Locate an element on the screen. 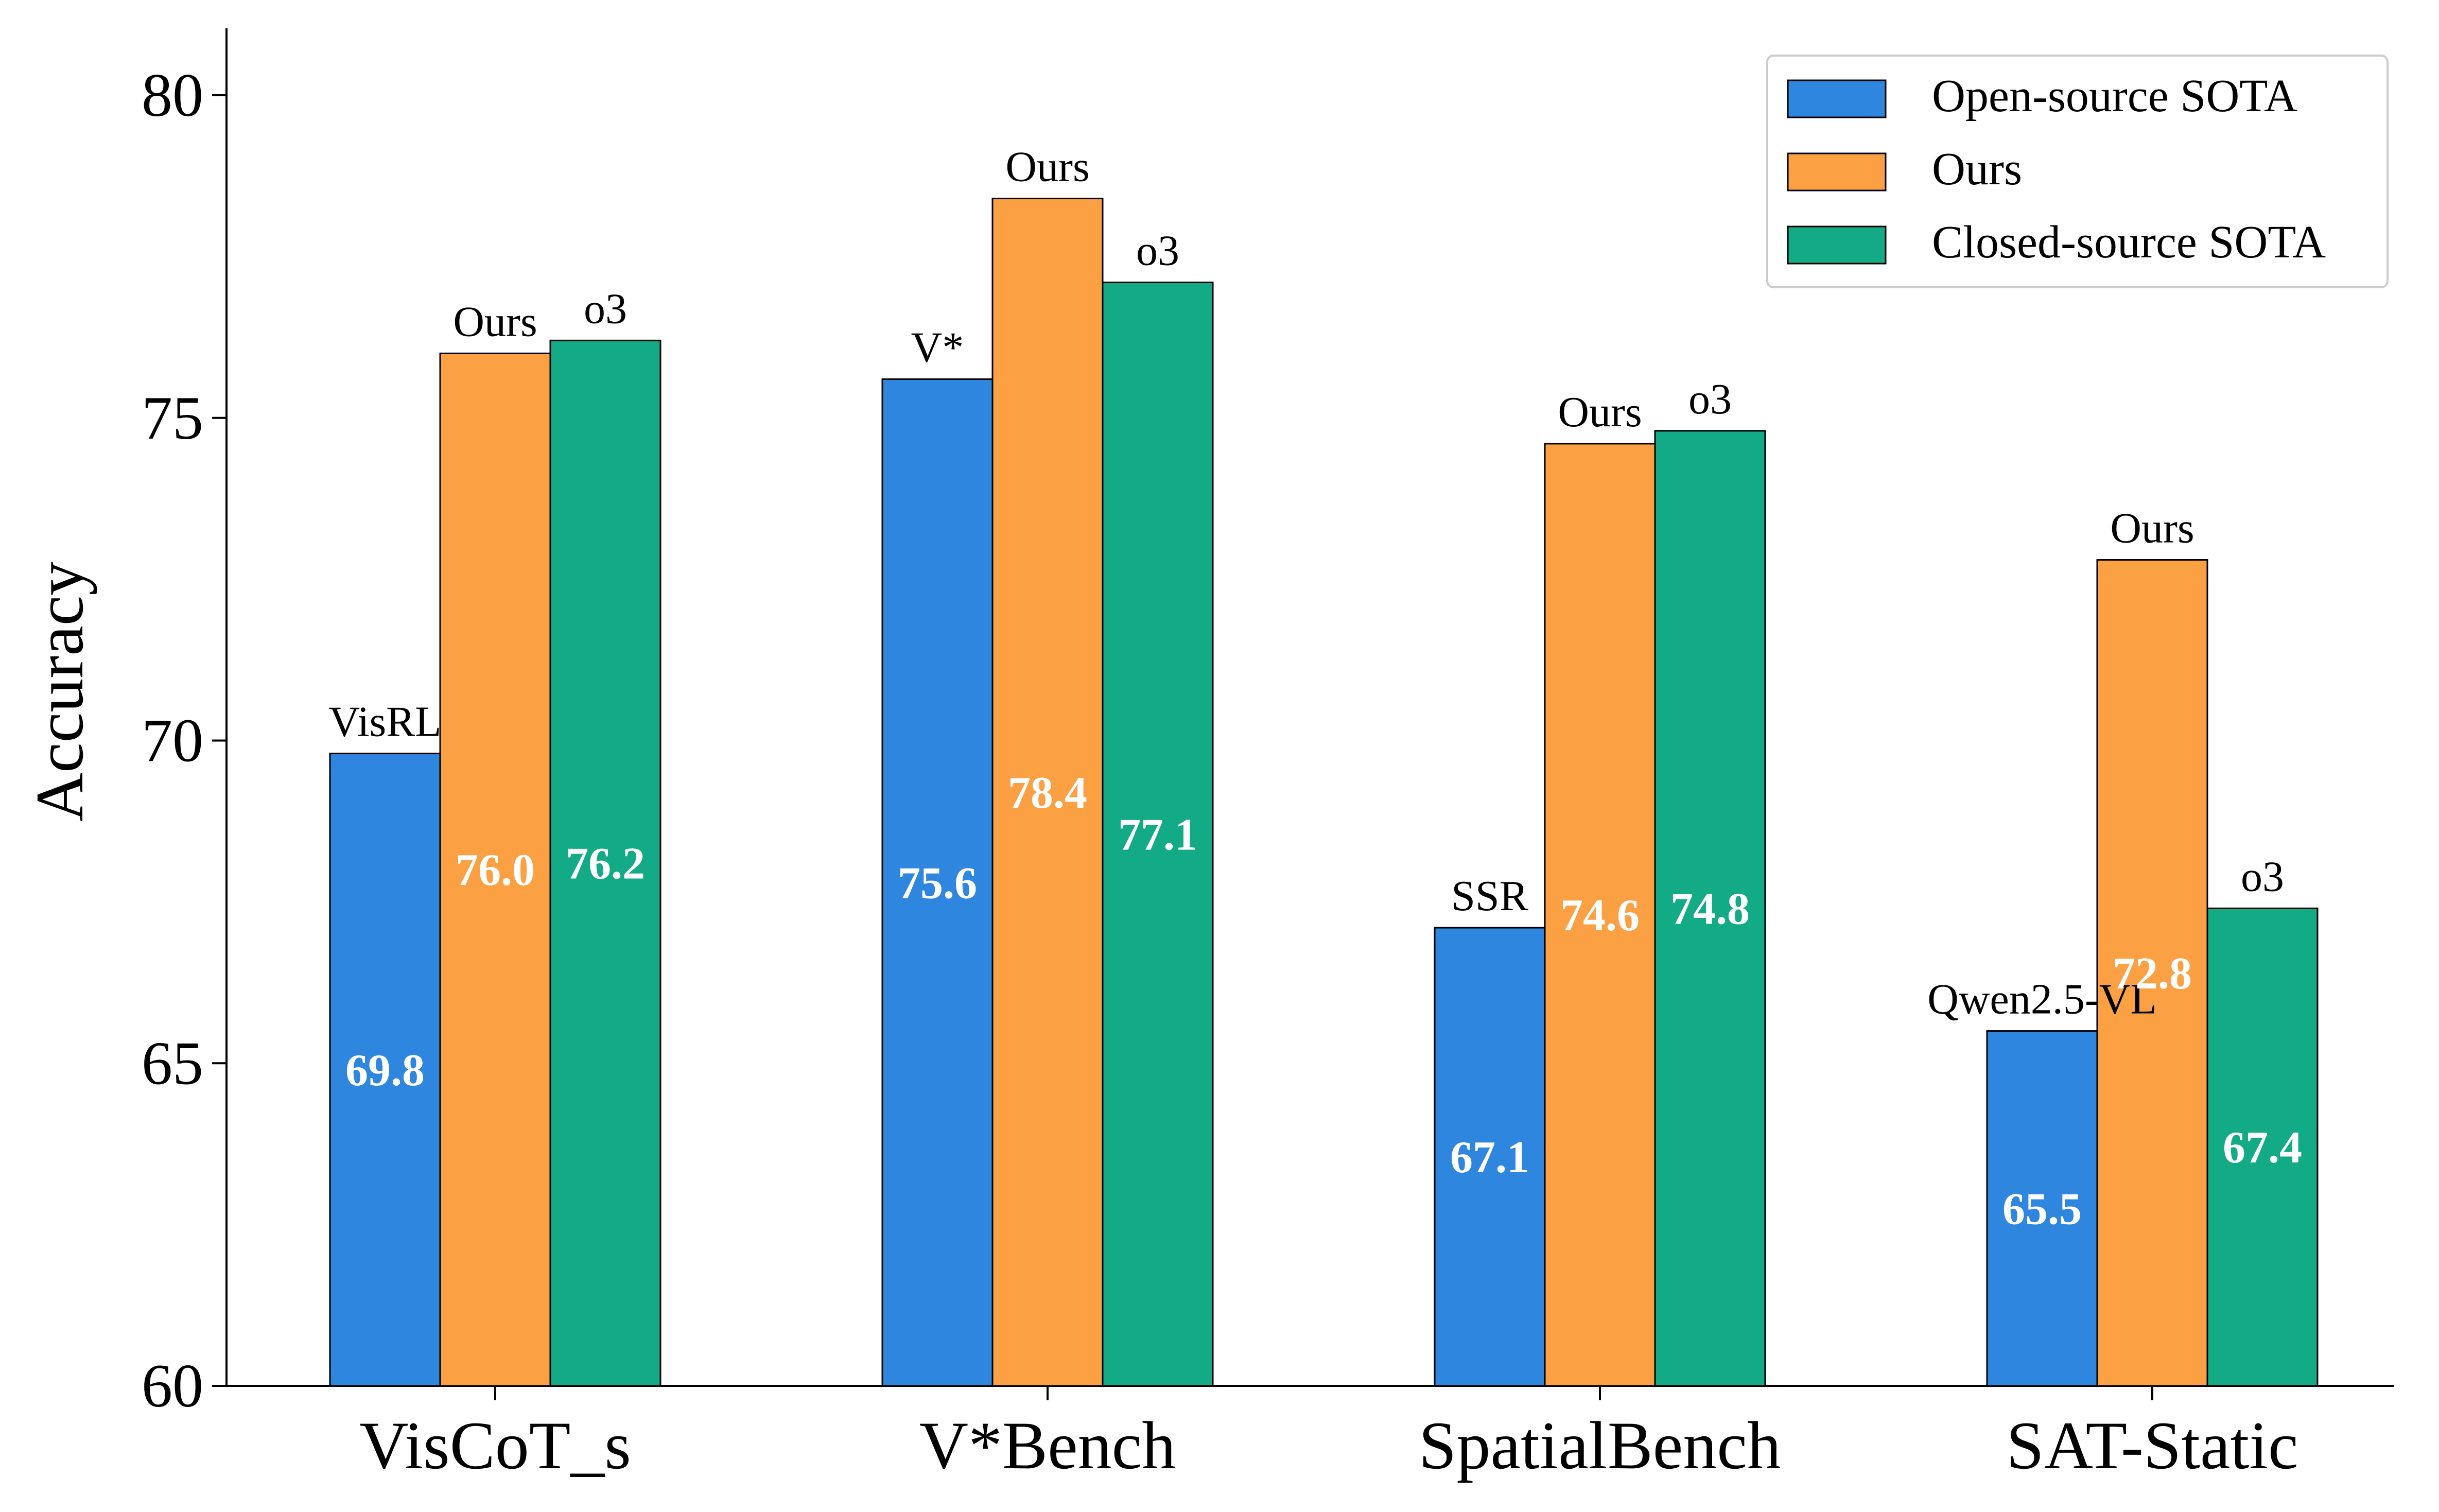 This screenshot has width=2439, height=1512. bar-value-label: 74.8 is located at coordinates (1710, 909).